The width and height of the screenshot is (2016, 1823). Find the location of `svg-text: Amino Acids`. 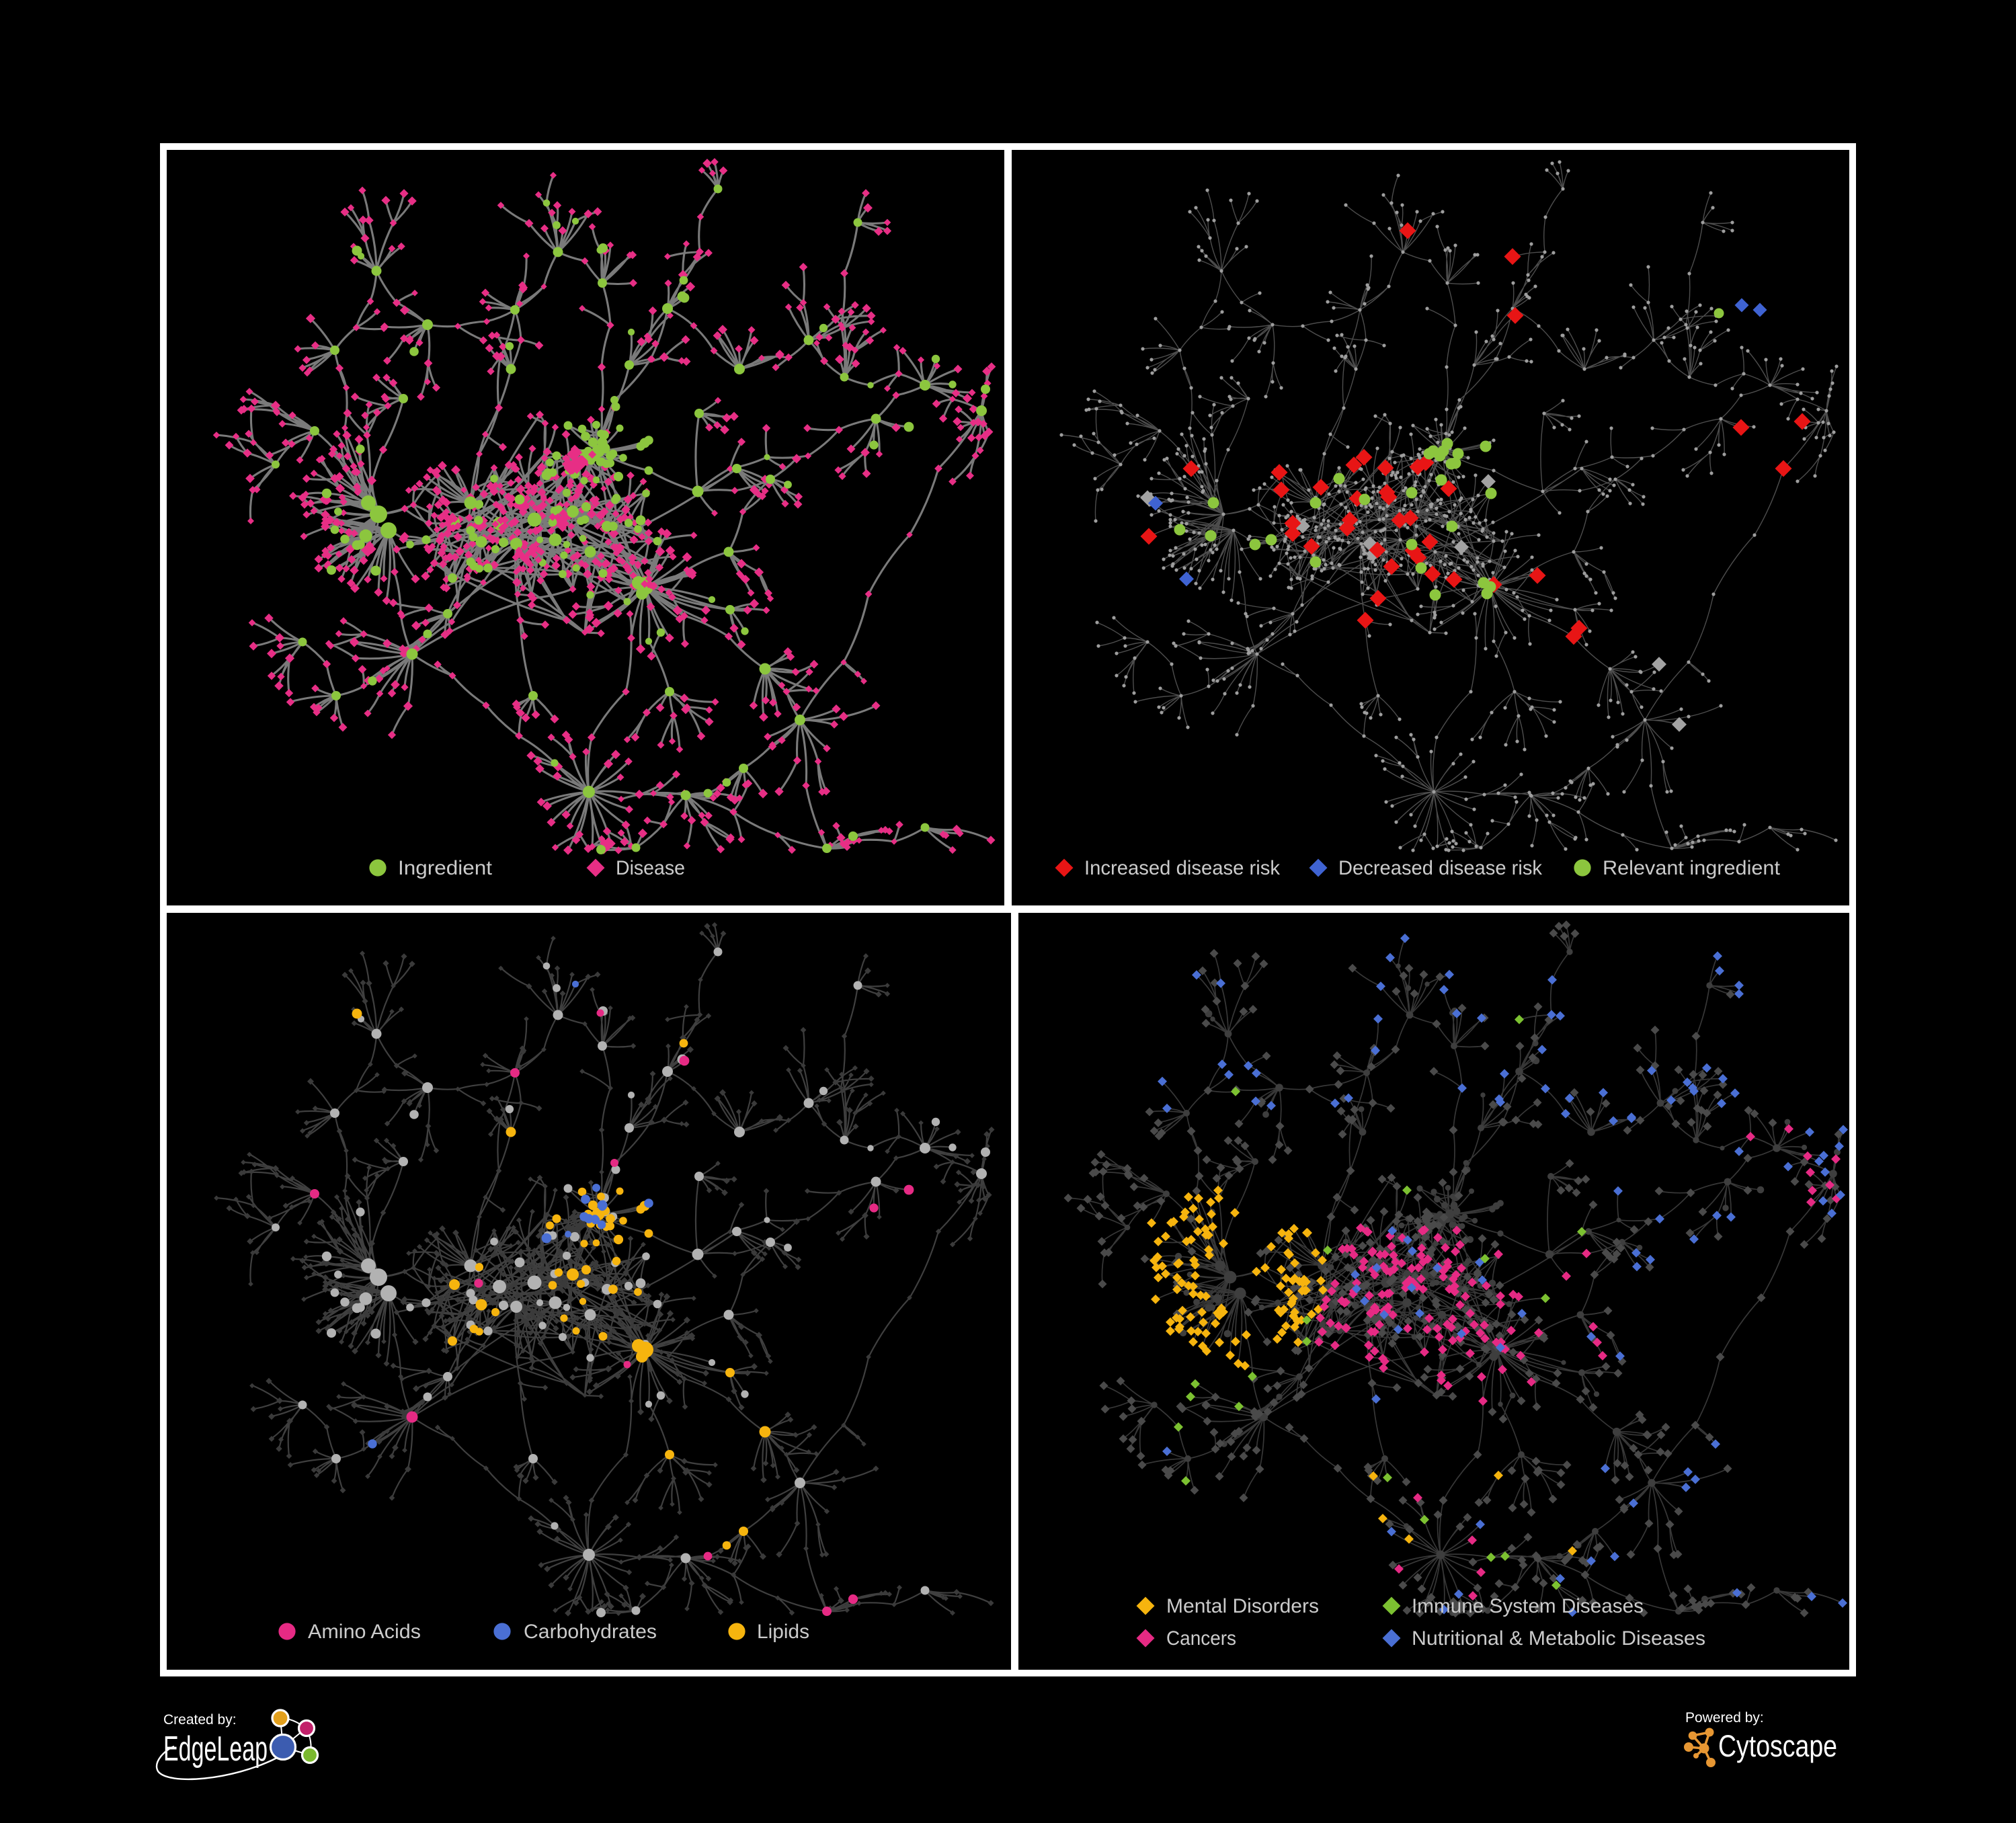

svg-text: Amino Acids is located at coordinates (364, 1632).